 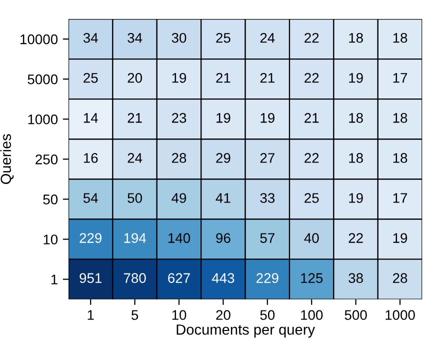 I want to click on data-label: 140, so click(x=179, y=238).